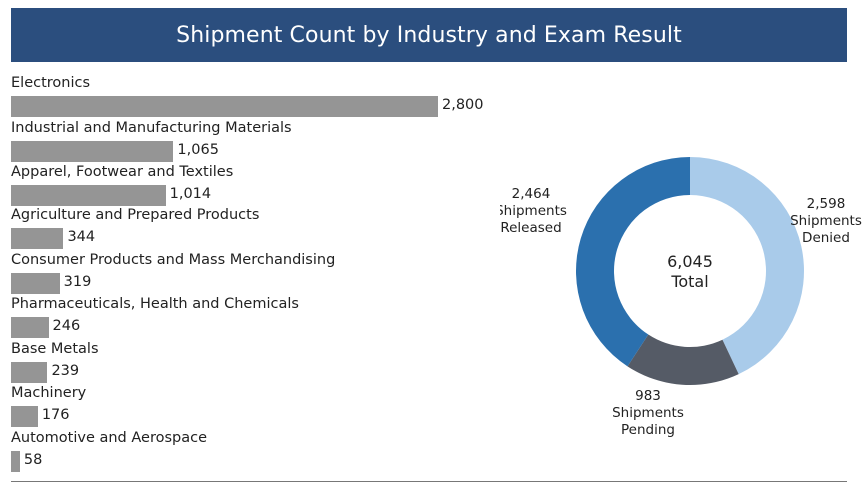 The width and height of the screenshot is (866, 483). I want to click on bar-value-label: 344, so click(81, 237).